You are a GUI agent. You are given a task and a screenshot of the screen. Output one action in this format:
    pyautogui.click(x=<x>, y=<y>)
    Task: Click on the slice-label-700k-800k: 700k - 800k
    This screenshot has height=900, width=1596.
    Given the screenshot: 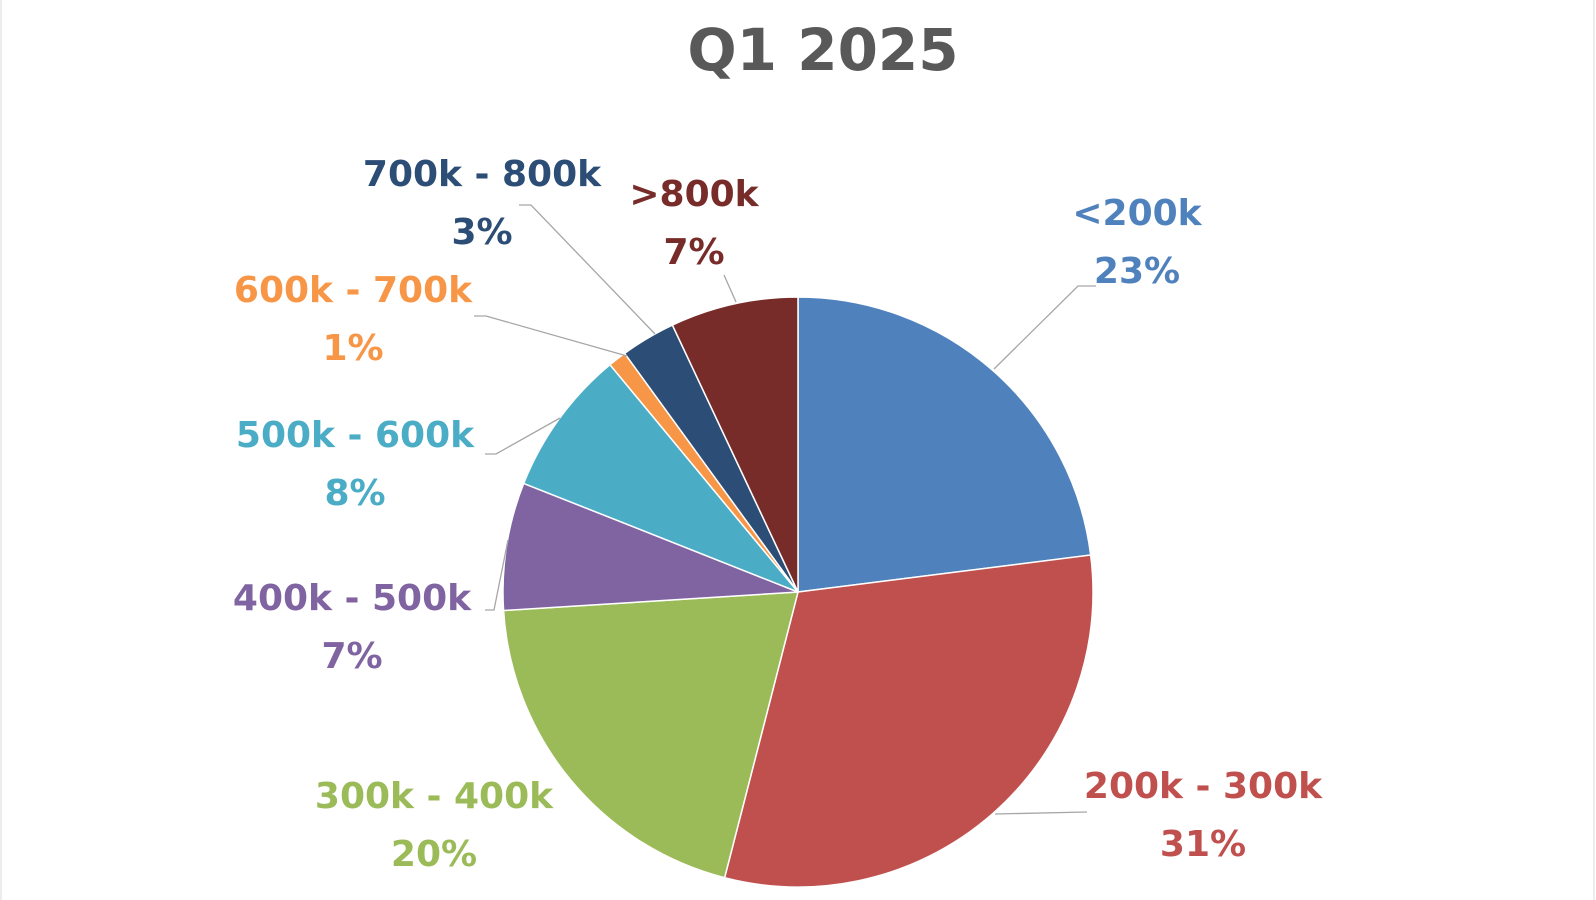 What is the action you would take?
    pyautogui.click(x=482, y=174)
    